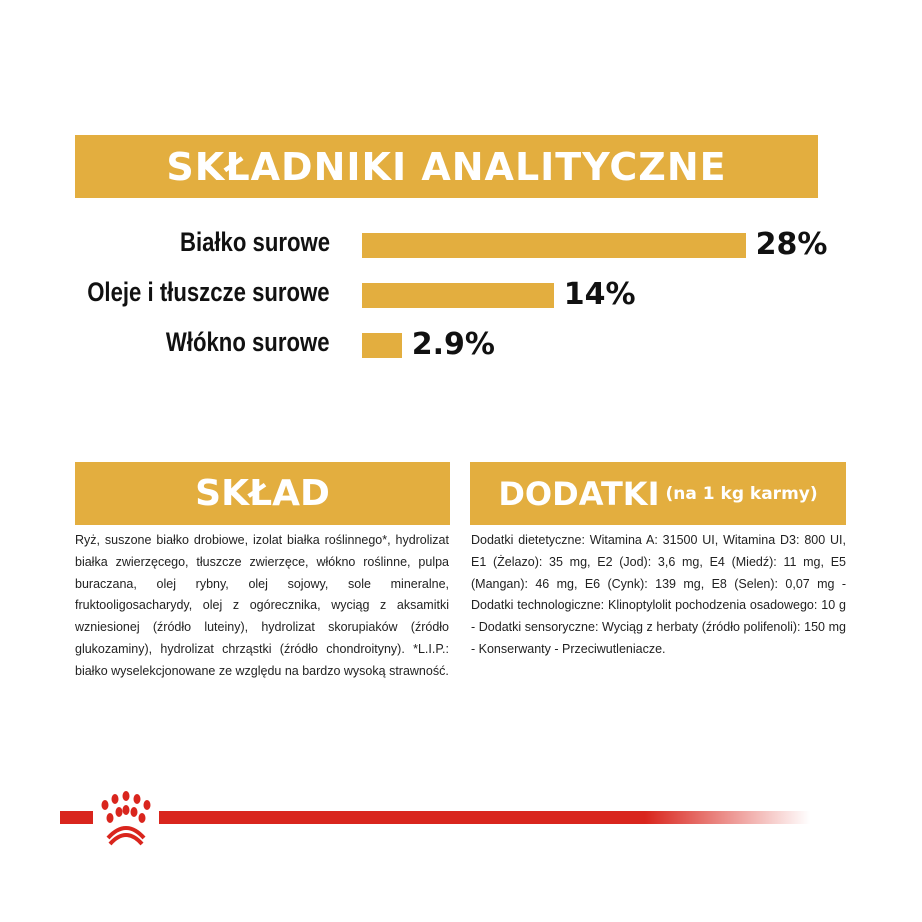 The height and width of the screenshot is (922, 922). I want to click on footer-red-line, so click(435, 817).